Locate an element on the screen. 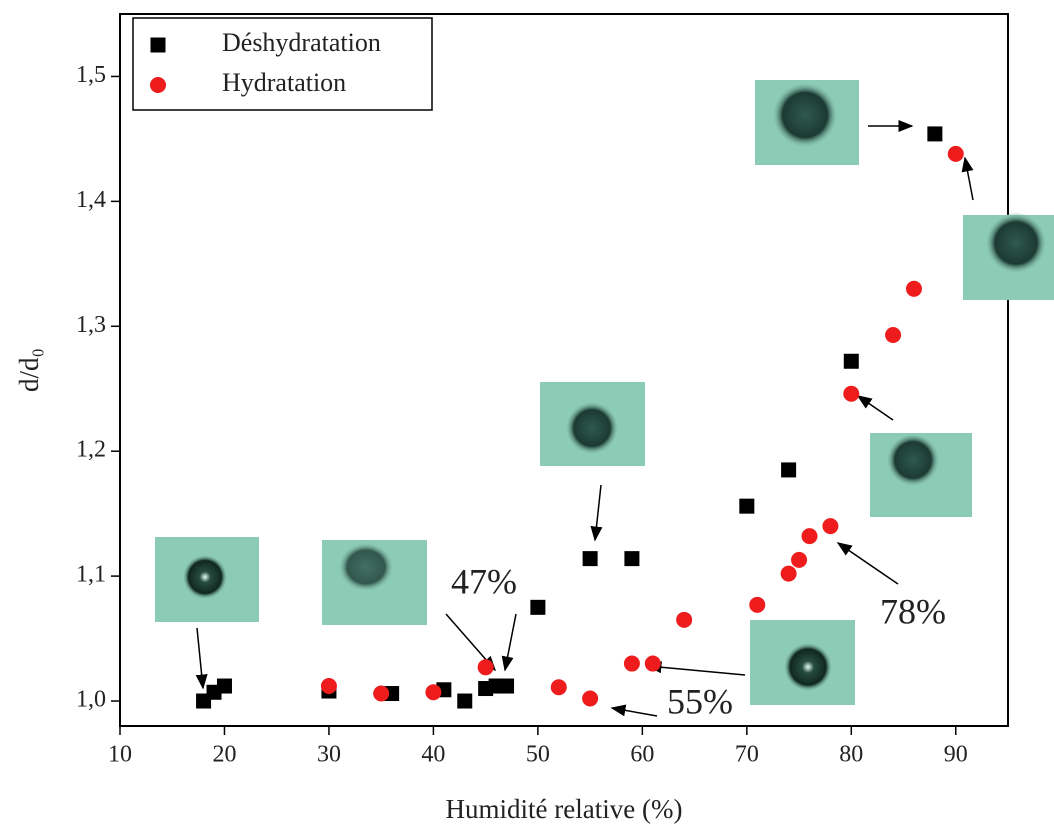 Image resolution: width=1054 pixels, height=831 pixels. y-tick-label: 1,0 is located at coordinates (91, 700).